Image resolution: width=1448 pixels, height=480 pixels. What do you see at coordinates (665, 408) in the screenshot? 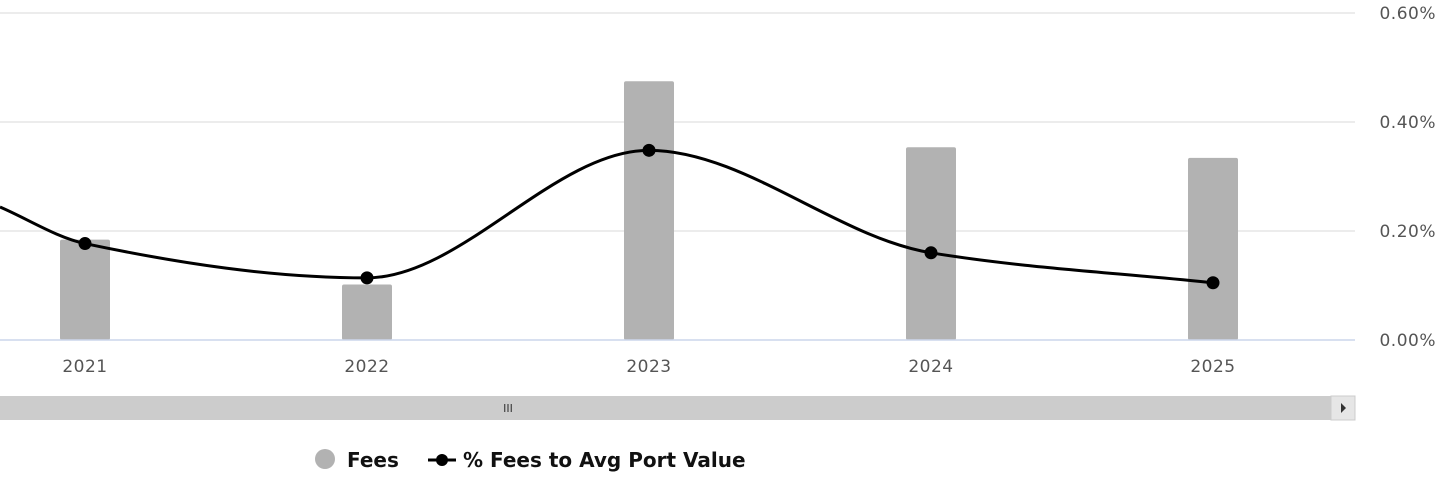
I see `scrollbar-thumb` at bounding box center [665, 408].